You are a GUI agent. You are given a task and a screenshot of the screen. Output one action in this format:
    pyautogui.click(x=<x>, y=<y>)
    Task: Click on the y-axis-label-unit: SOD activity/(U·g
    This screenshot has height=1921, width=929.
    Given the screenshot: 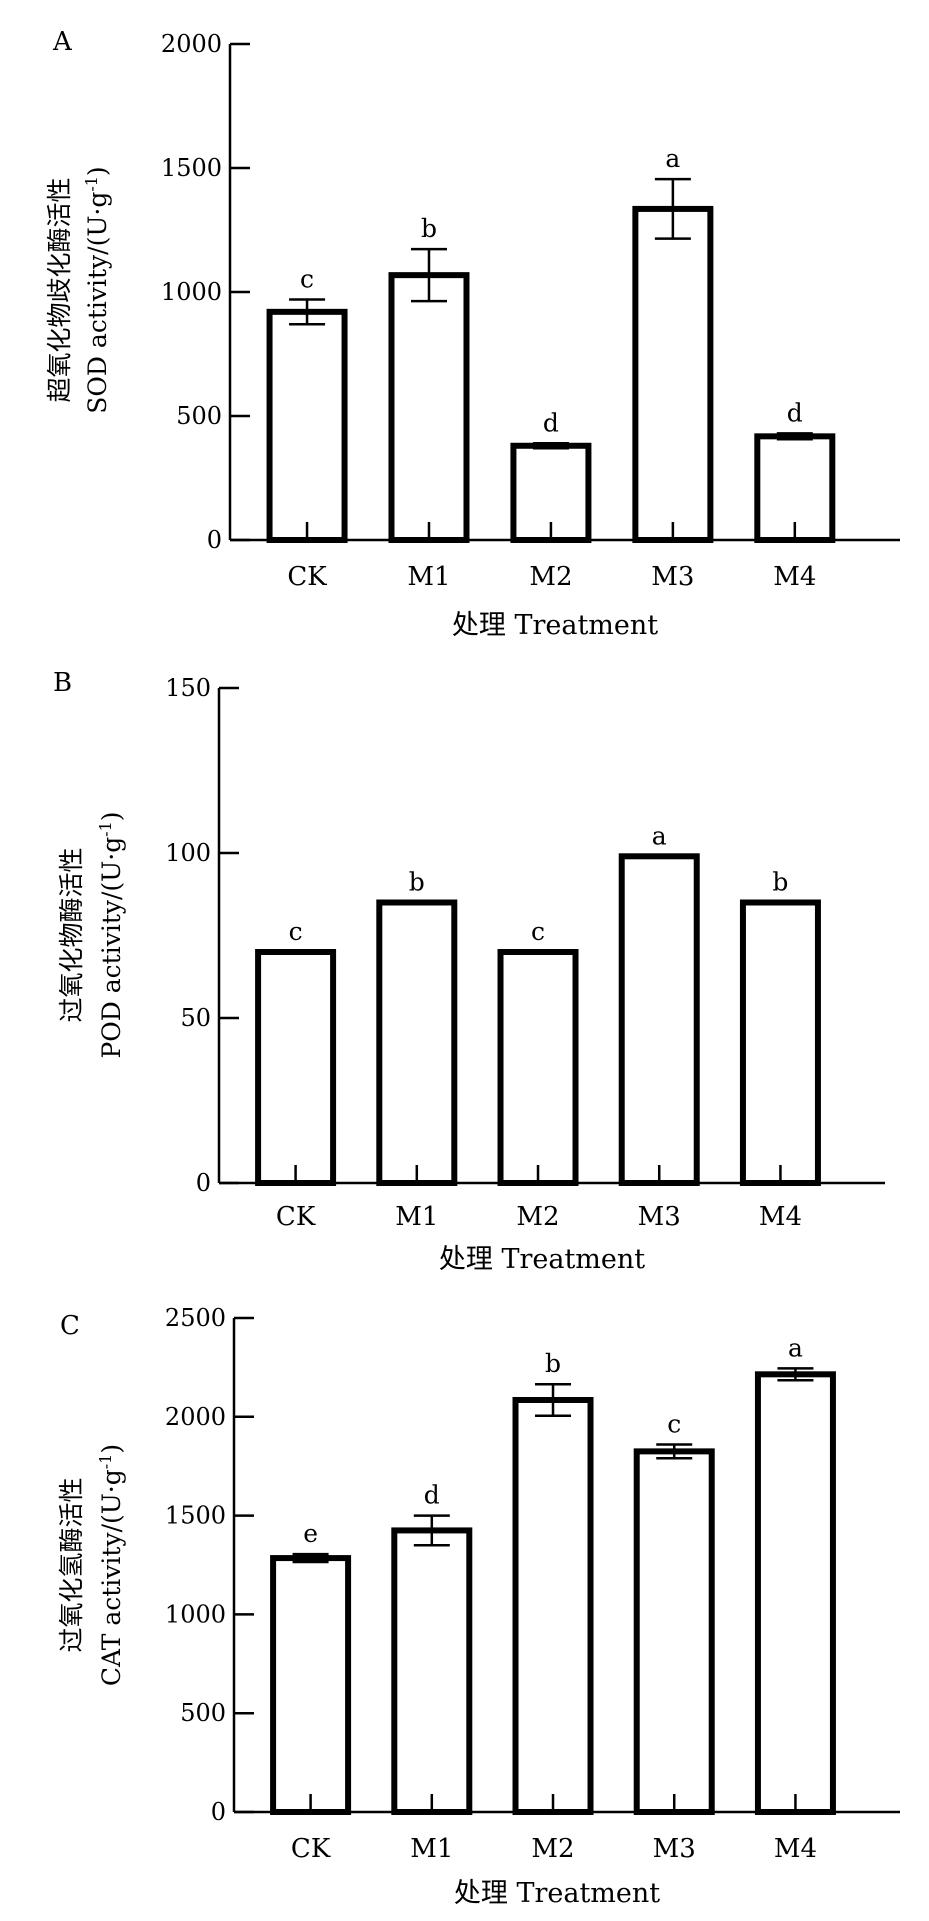 What is the action you would take?
    pyautogui.click(x=97, y=303)
    